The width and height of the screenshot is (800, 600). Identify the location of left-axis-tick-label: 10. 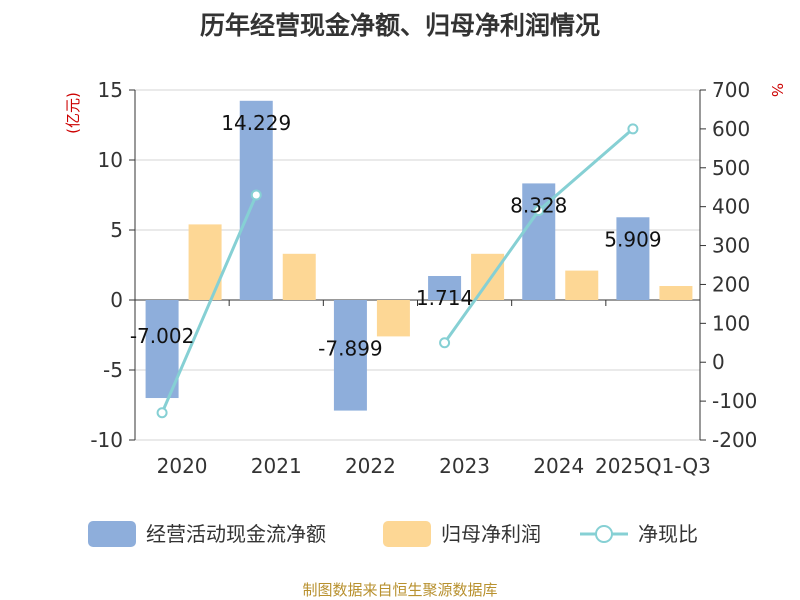
(110, 160).